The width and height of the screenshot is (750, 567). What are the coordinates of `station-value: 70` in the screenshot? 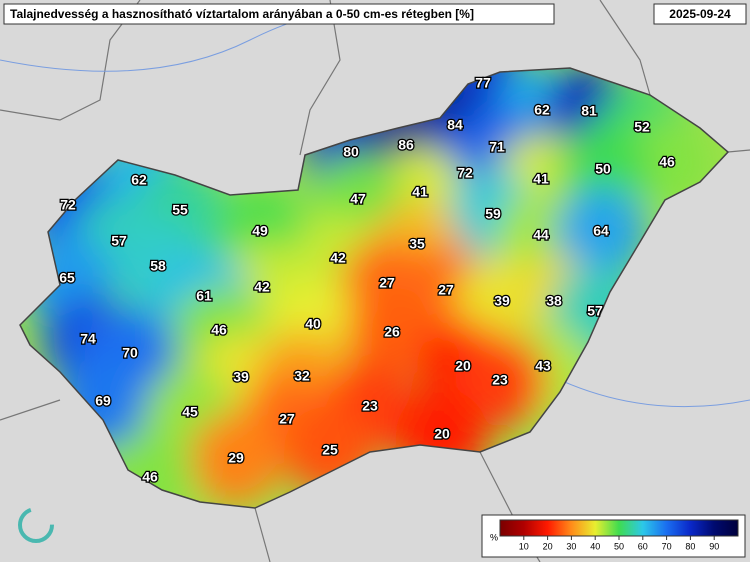 It's located at (130, 353).